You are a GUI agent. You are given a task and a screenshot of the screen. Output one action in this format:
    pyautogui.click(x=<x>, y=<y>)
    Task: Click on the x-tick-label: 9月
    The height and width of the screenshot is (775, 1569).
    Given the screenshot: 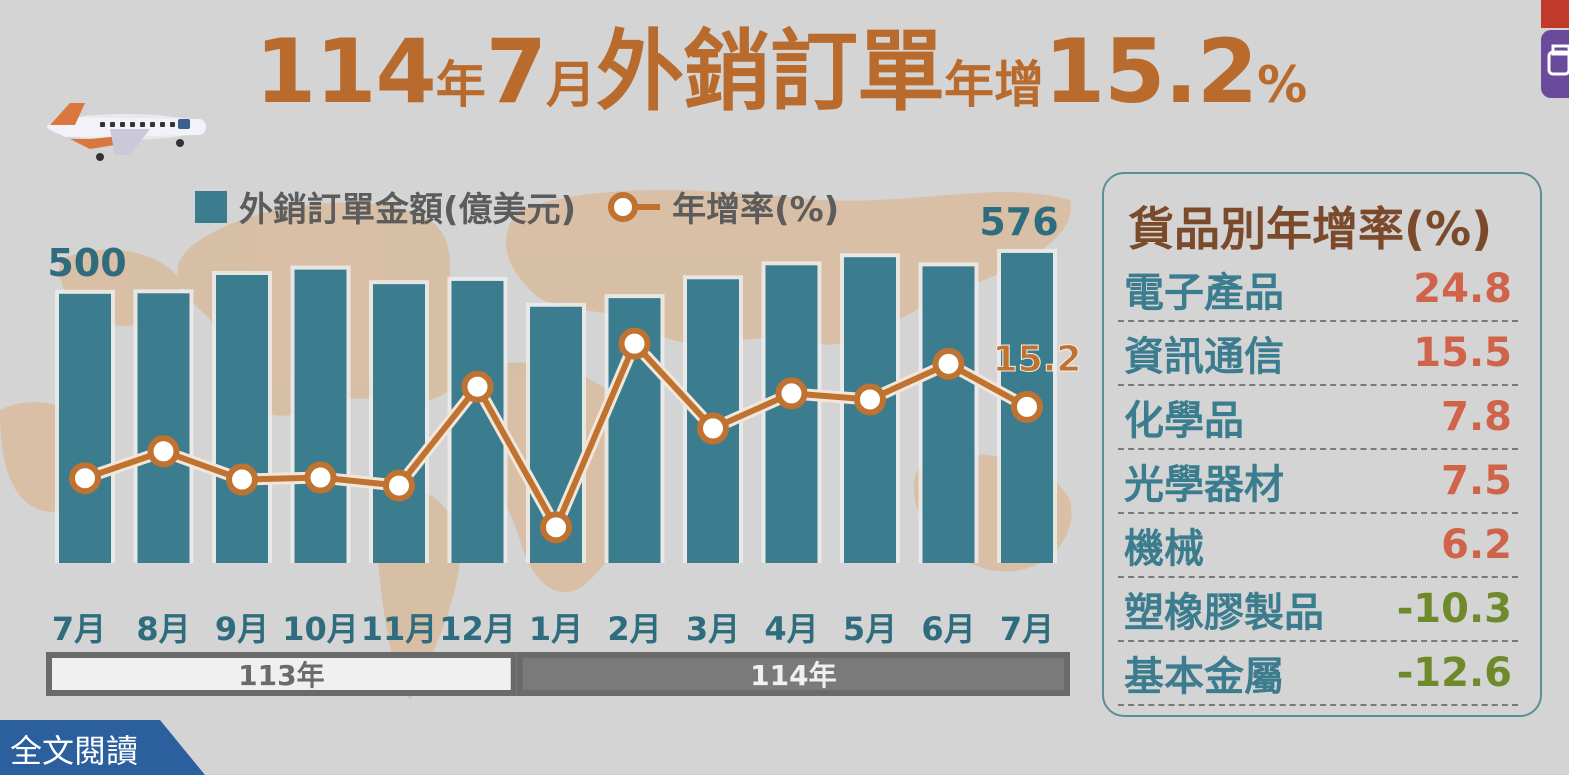 What is the action you would take?
    pyautogui.click(x=242, y=629)
    